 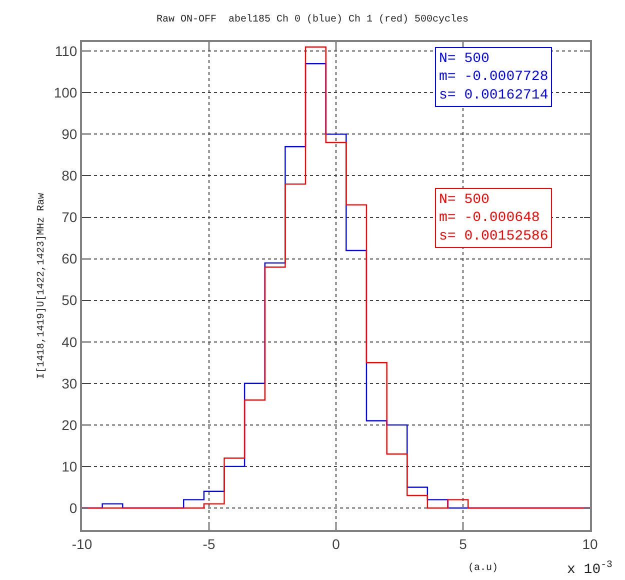 I want to click on y-tick-label: 20, so click(x=70, y=424).